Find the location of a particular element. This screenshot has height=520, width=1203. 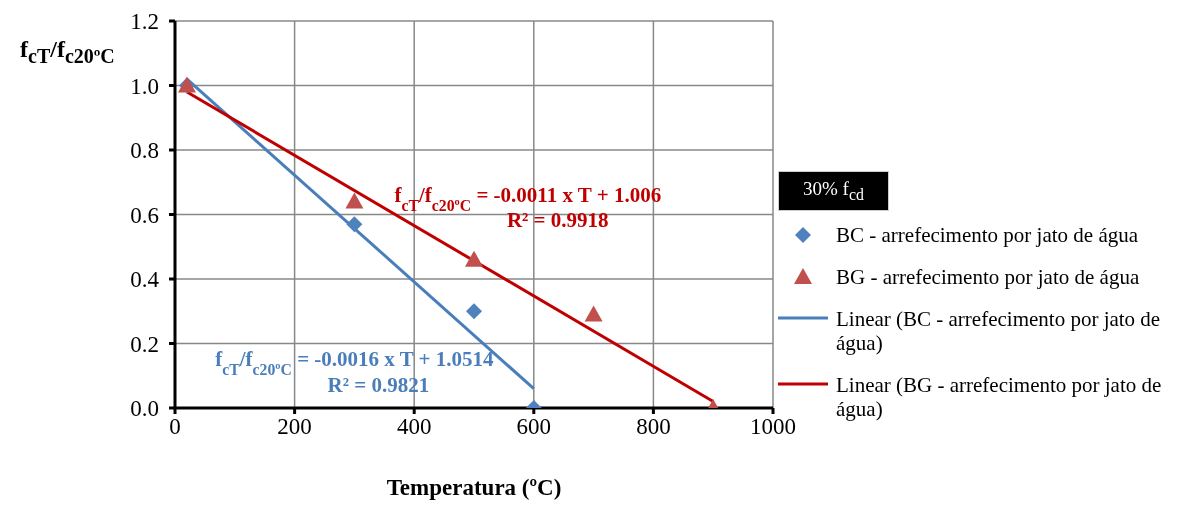

y-tick-label: 1.0 is located at coordinates (144, 86).